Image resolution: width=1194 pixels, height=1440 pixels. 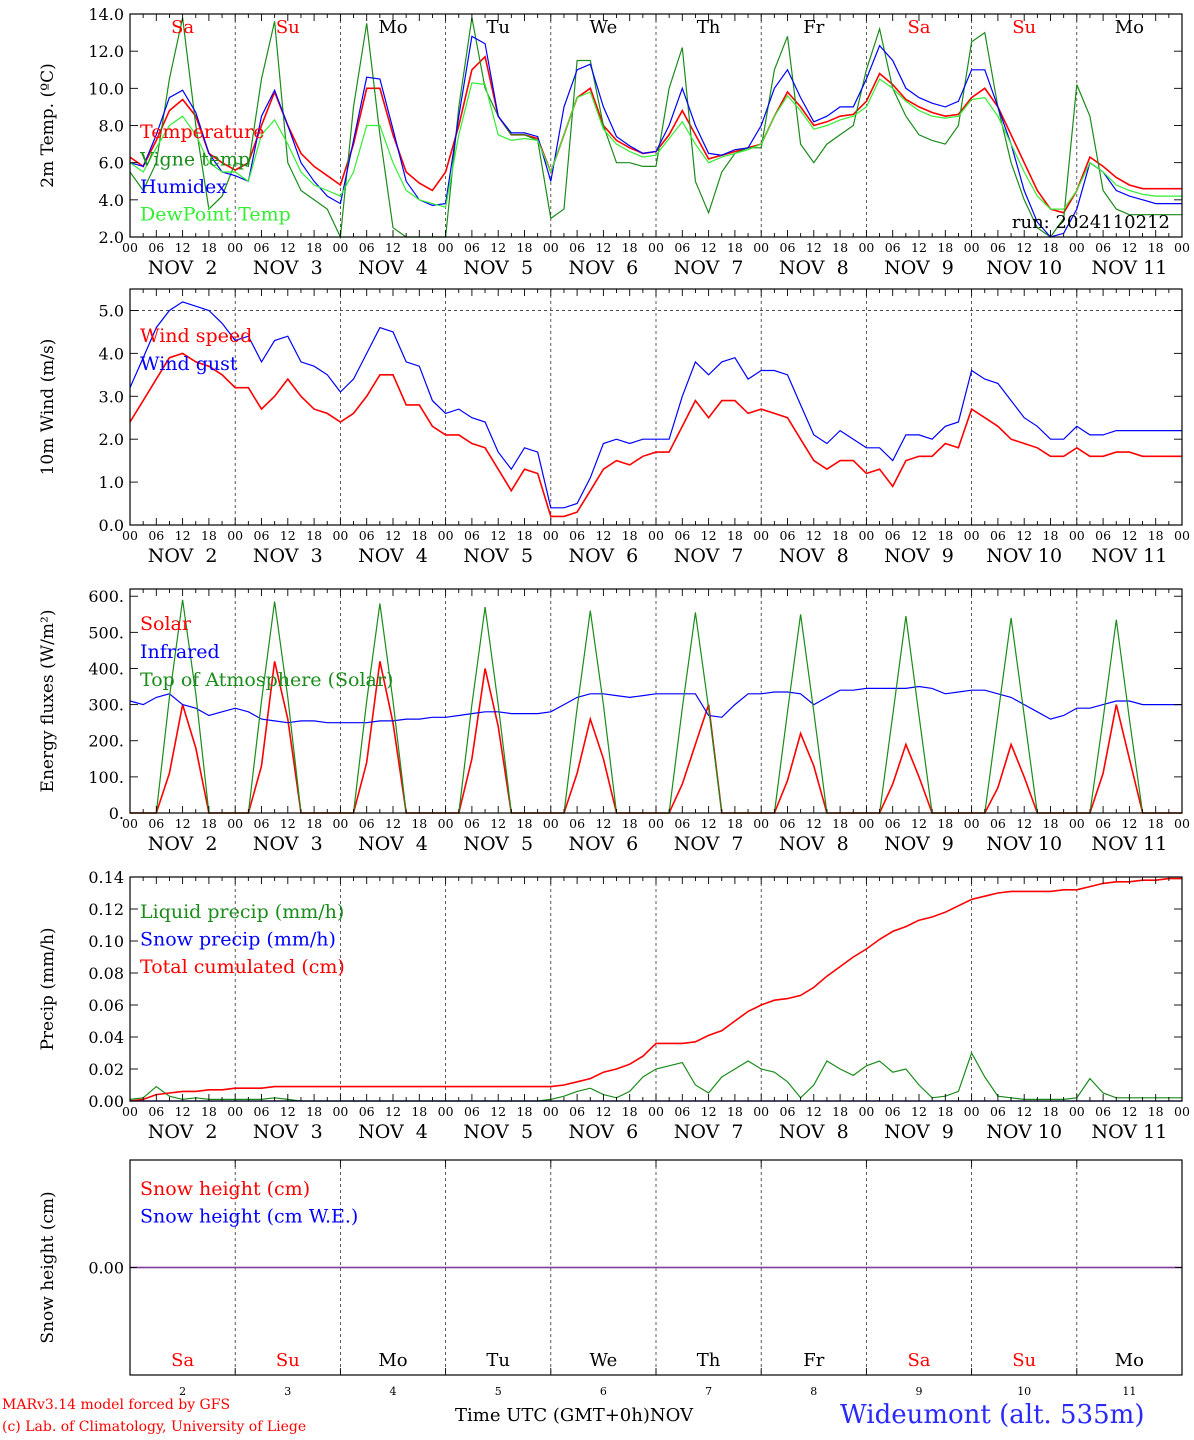 I want to click on legend-entry: Snow height (cm), so click(x=225, y=1189).